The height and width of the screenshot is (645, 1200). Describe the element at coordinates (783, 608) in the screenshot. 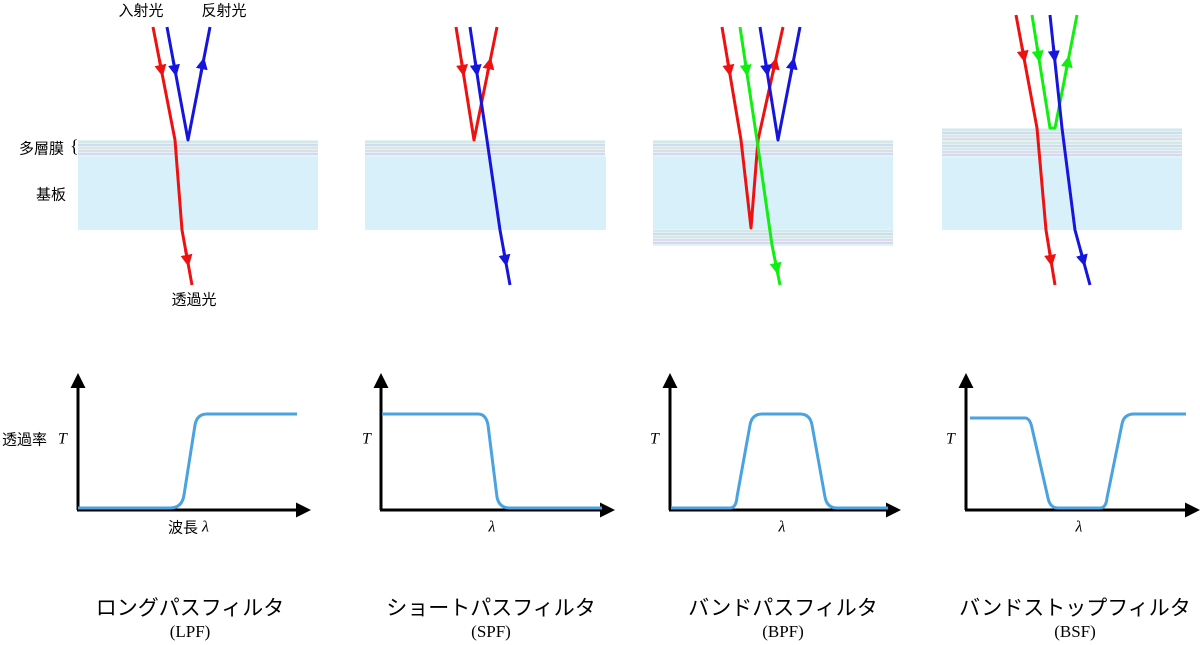

I see `panel-title: バンドパスフィルタ` at that location.